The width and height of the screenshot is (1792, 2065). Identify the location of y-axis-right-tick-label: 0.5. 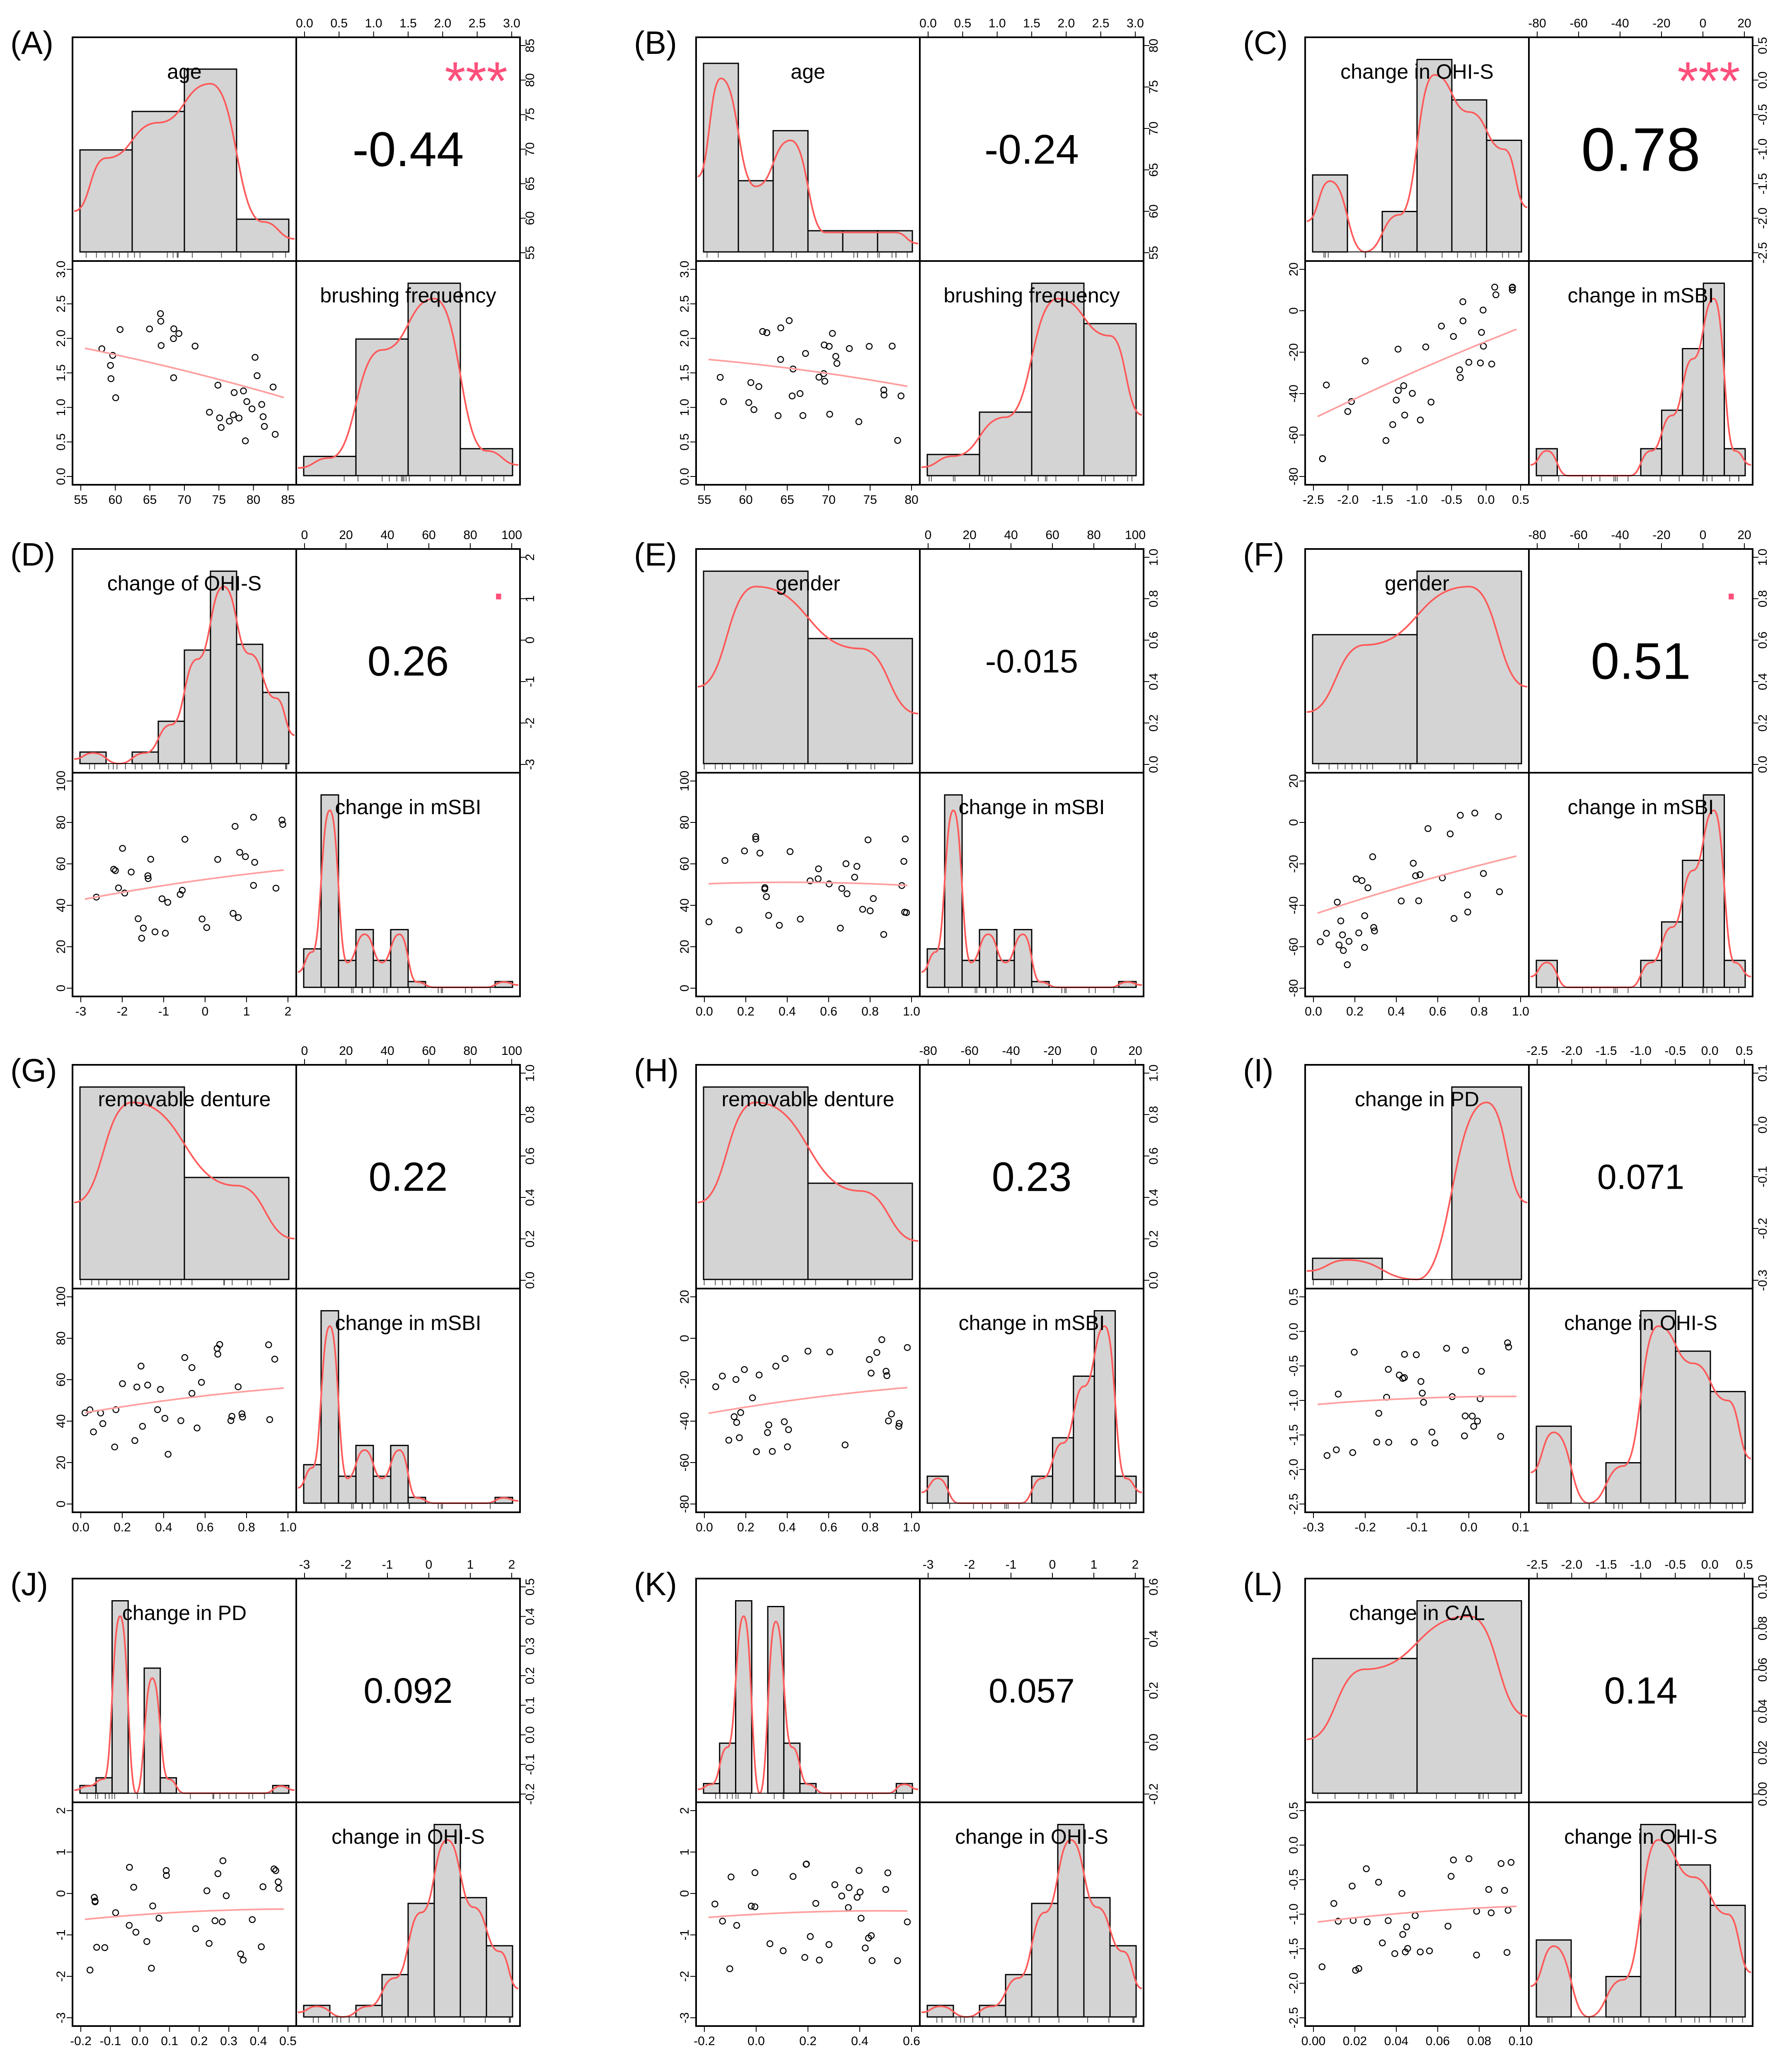
(530, 1587).